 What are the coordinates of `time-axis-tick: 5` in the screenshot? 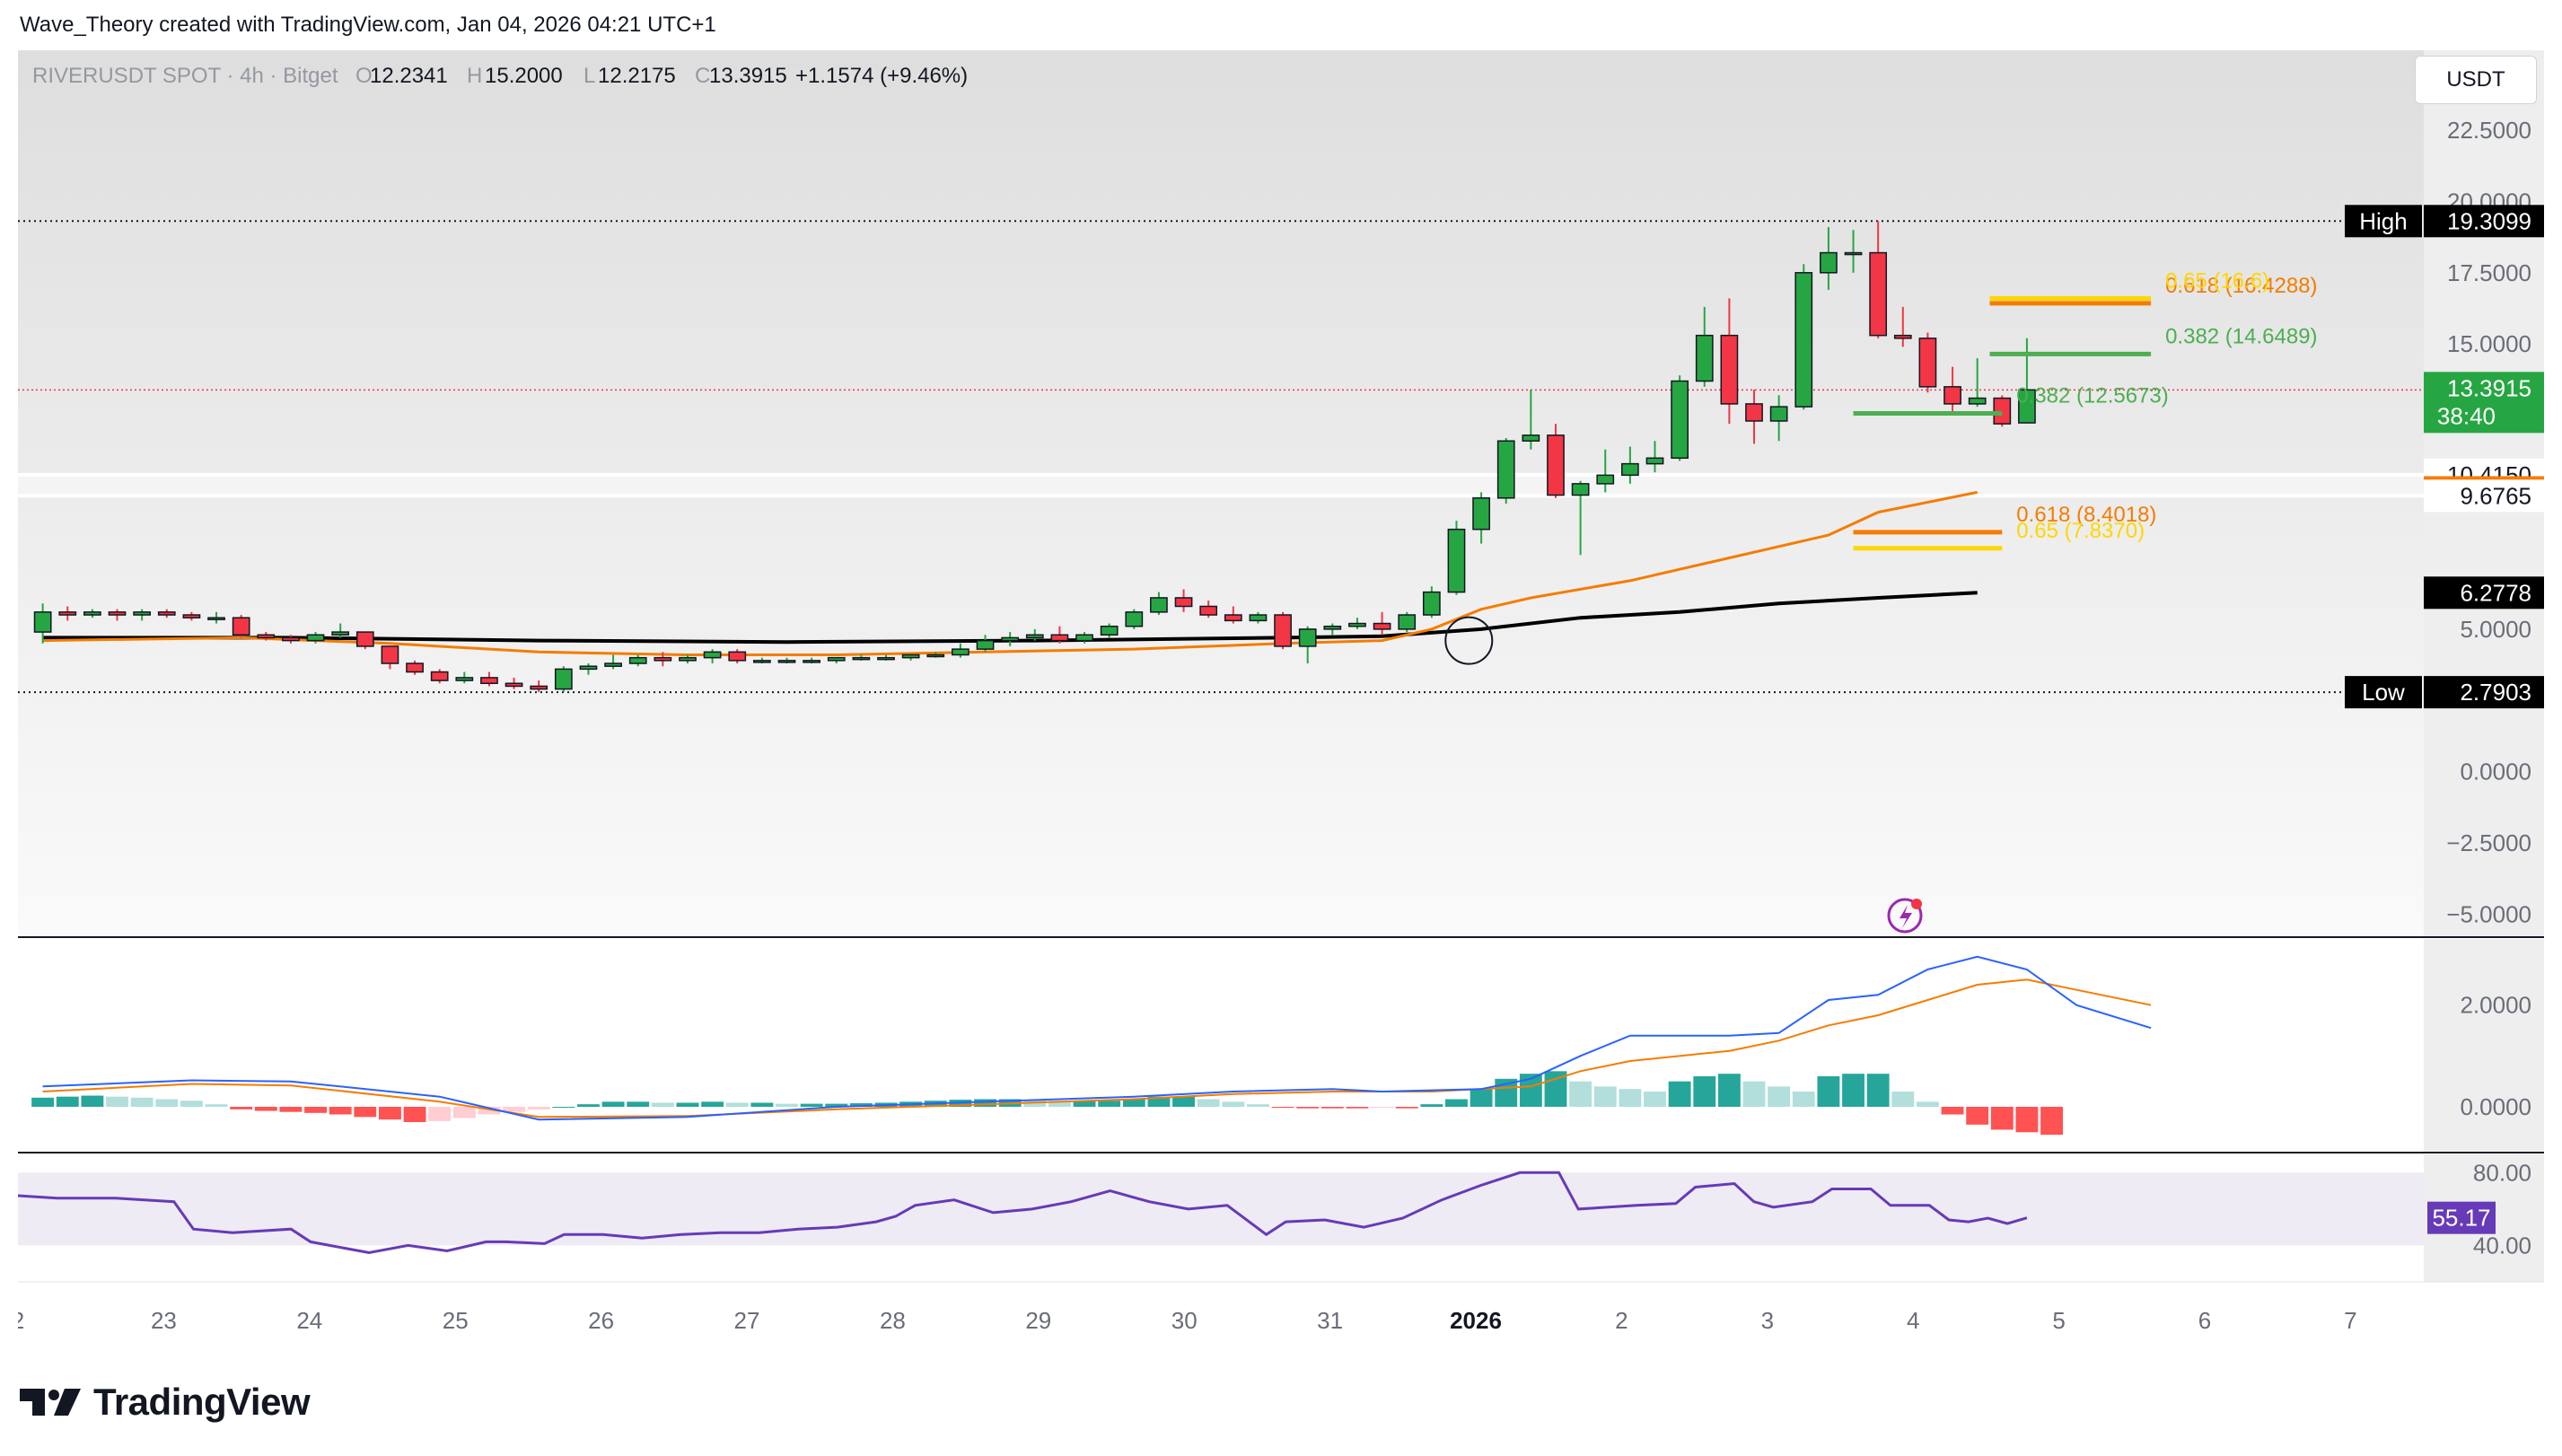 It's located at (2058, 1321).